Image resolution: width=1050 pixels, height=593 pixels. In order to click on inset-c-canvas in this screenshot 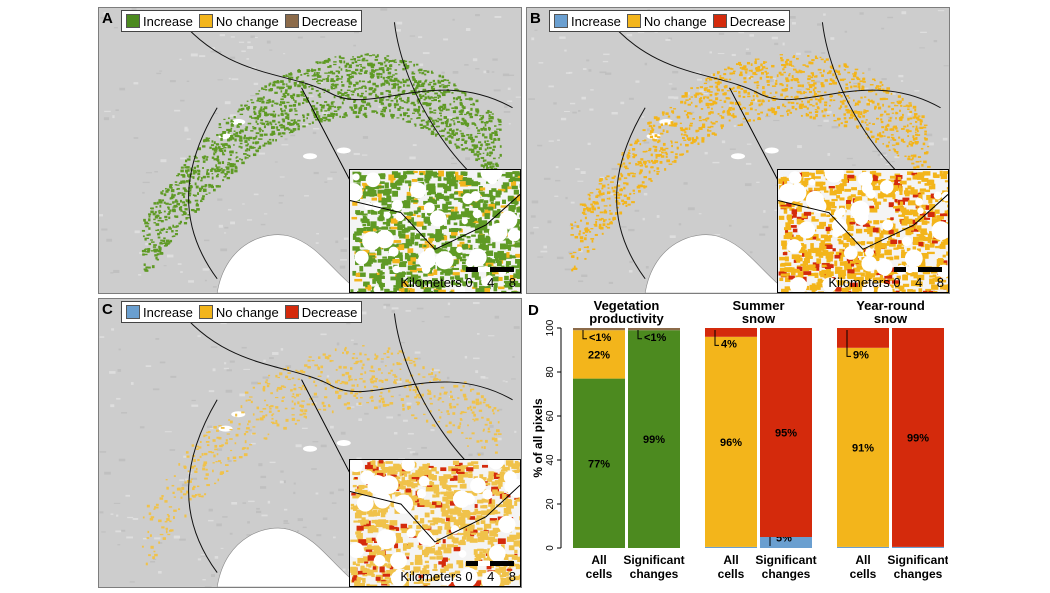, I will do `click(435, 523)`.